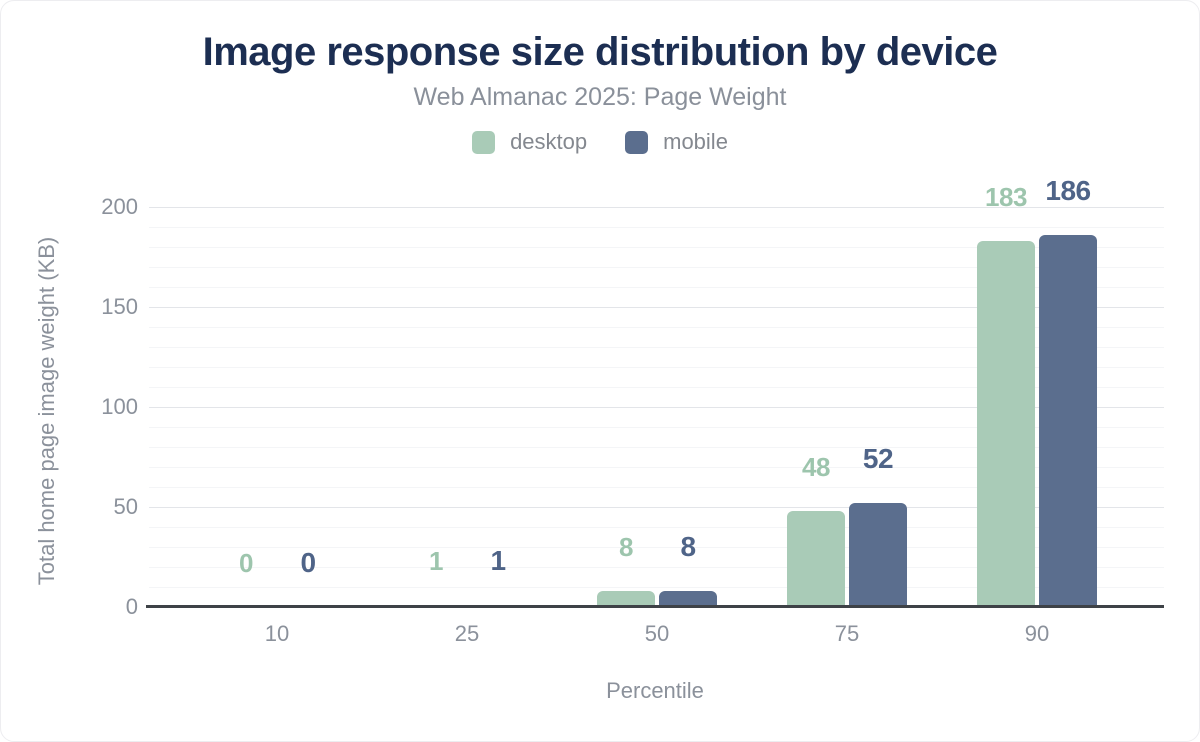  I want to click on legend-swatch-desktop, so click(484, 142).